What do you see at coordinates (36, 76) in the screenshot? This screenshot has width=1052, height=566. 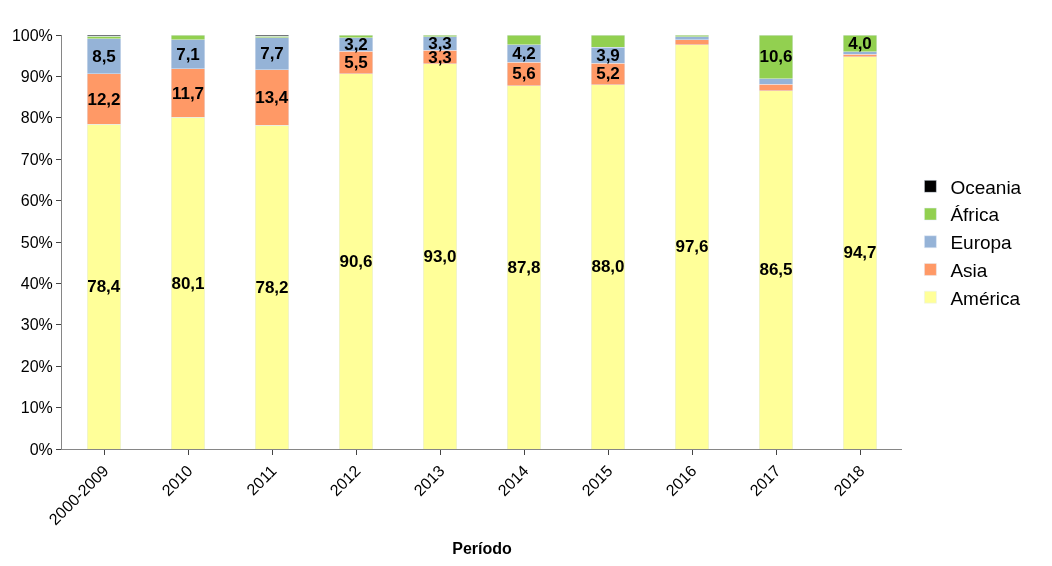 I see `y-tick-label: 90%` at bounding box center [36, 76].